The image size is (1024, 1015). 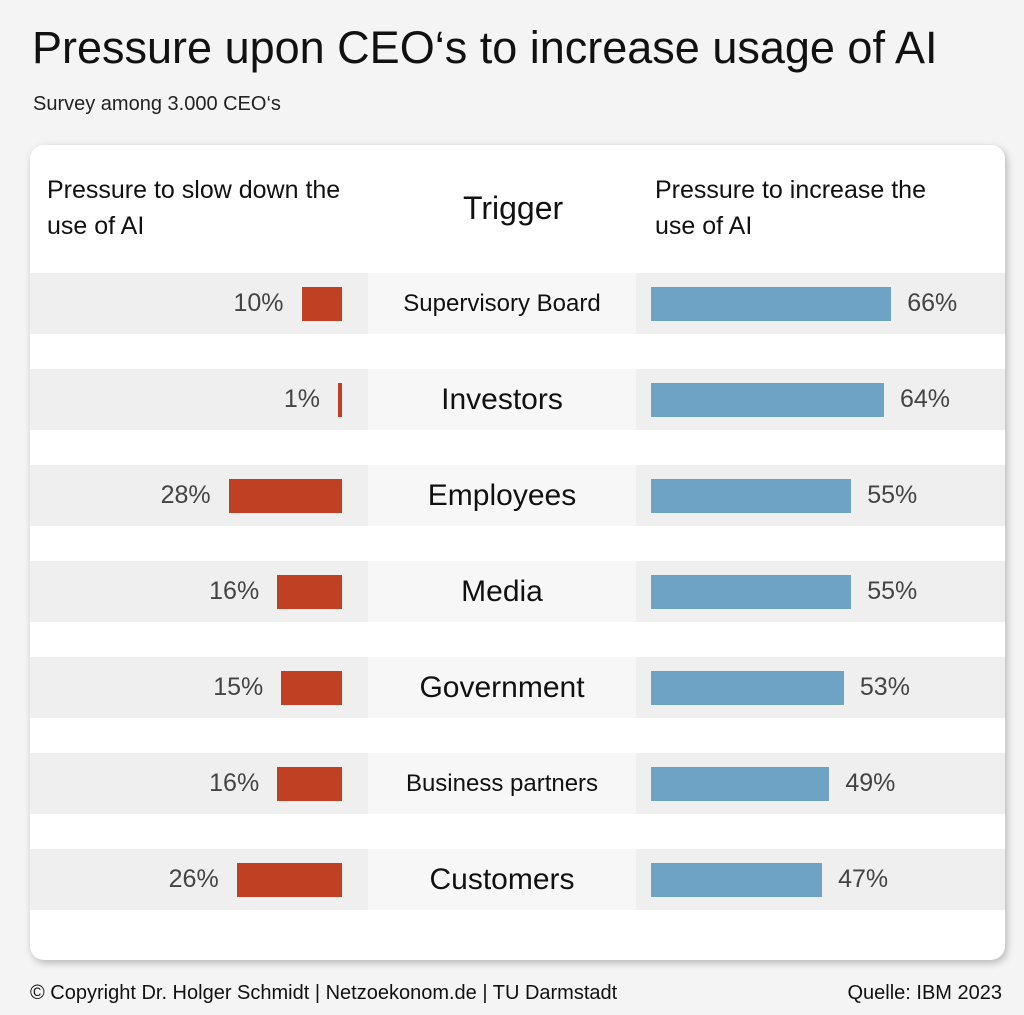 I want to click on row-3: Media 16% 55%, so click(x=517, y=591).